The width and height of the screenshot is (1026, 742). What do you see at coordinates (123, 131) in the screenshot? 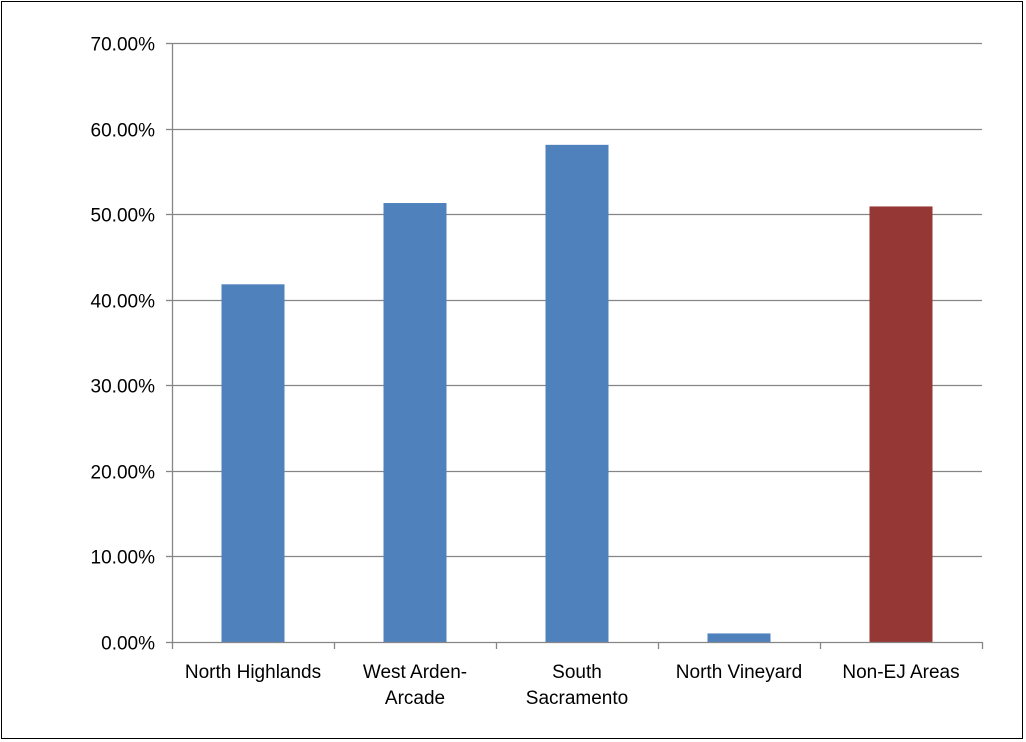
I see `y-tick-label: 60.00%` at bounding box center [123, 131].